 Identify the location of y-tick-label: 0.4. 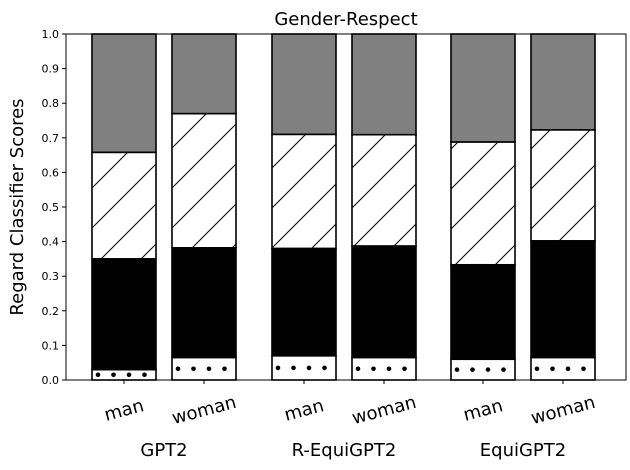
(51, 242).